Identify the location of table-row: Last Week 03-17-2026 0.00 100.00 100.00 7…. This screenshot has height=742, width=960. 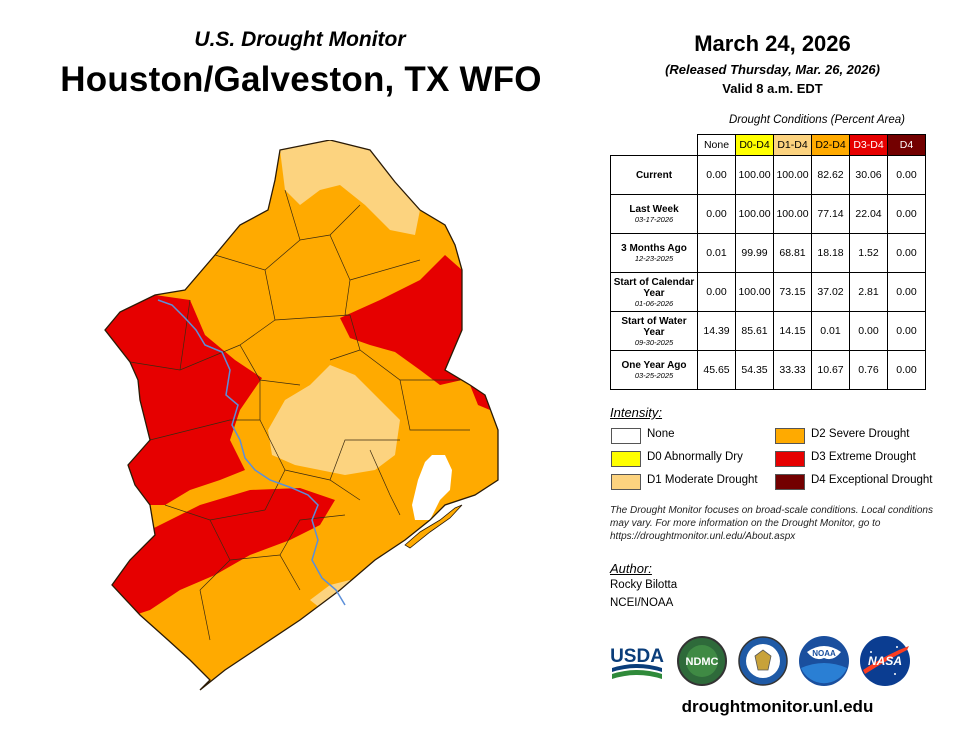
(768, 214).